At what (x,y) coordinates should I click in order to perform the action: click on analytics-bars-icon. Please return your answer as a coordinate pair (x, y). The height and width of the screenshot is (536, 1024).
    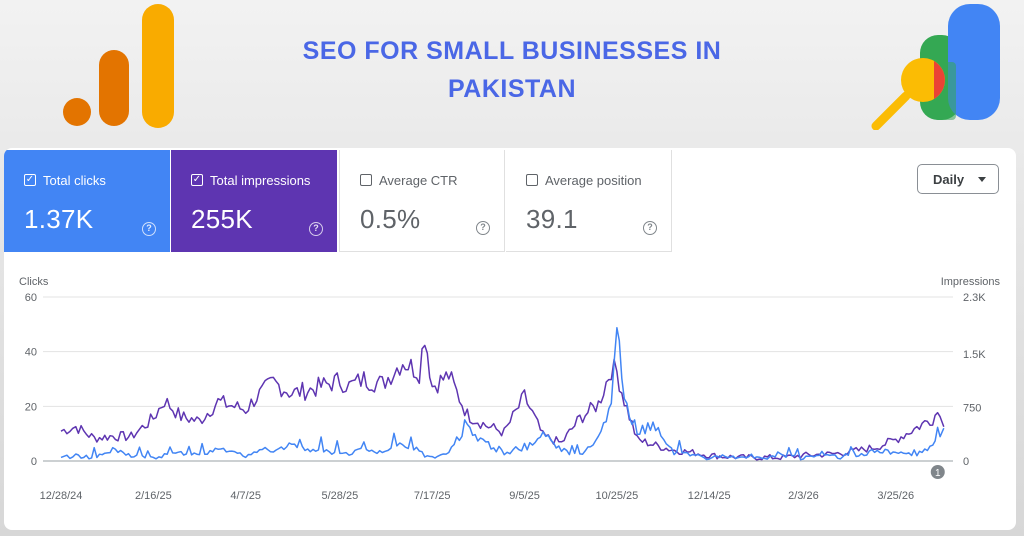
    Looking at the image, I should click on (118, 66).